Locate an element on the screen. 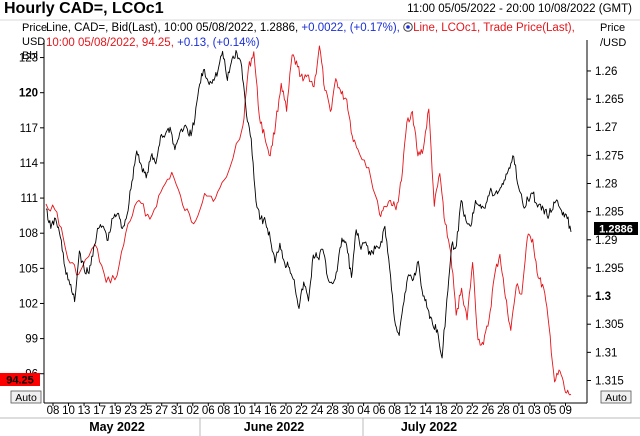 This screenshot has height=436, width=640. right-unit-usd: /USD is located at coordinates (613, 43).